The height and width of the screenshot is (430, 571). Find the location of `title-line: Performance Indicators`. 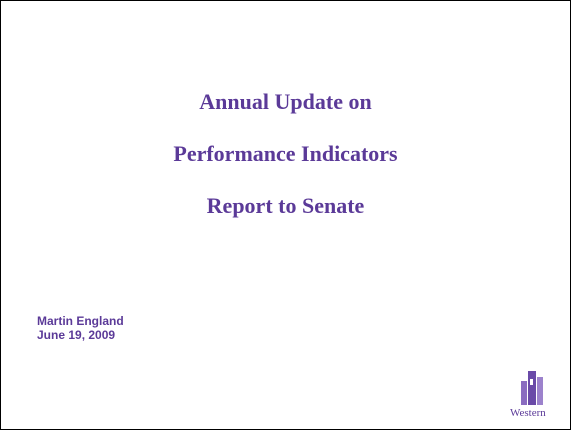

title-line: Performance Indicators is located at coordinates (285, 153).